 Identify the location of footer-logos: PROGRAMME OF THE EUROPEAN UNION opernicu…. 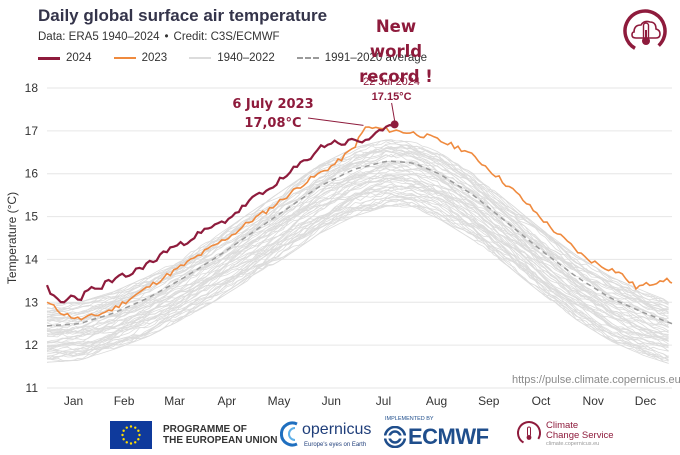
(340, 433).